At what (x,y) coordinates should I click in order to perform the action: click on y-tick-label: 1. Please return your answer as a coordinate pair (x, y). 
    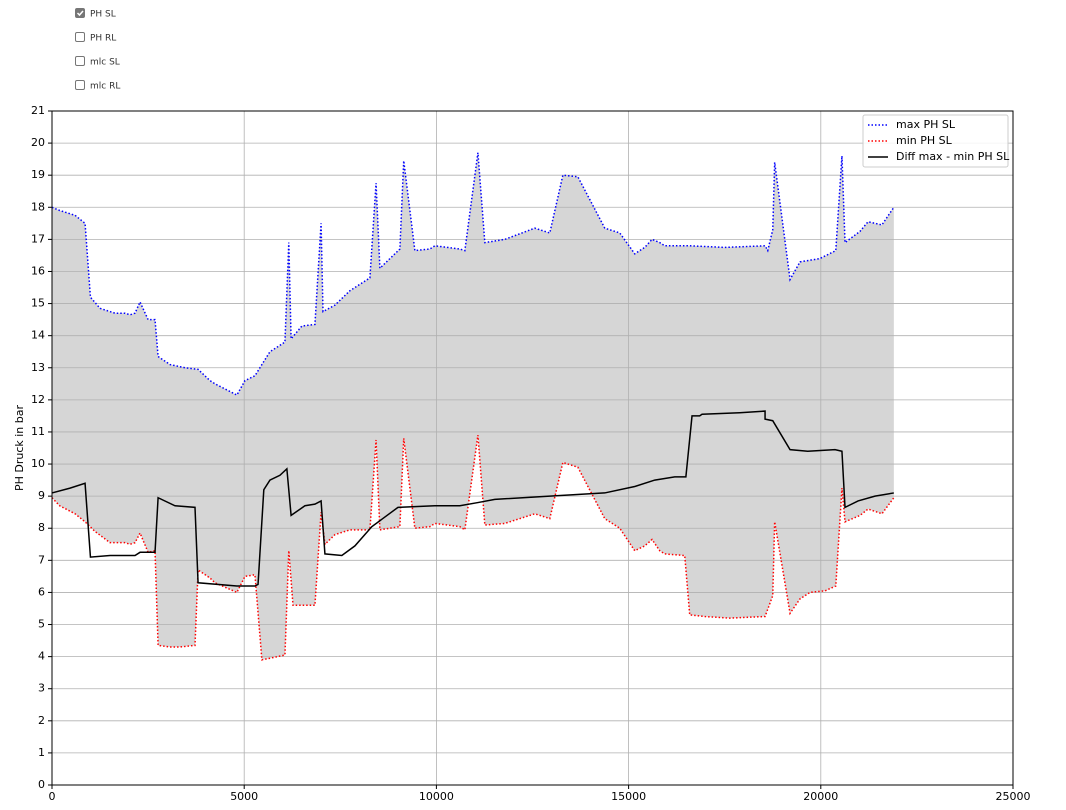
    Looking at the image, I should click on (41, 752).